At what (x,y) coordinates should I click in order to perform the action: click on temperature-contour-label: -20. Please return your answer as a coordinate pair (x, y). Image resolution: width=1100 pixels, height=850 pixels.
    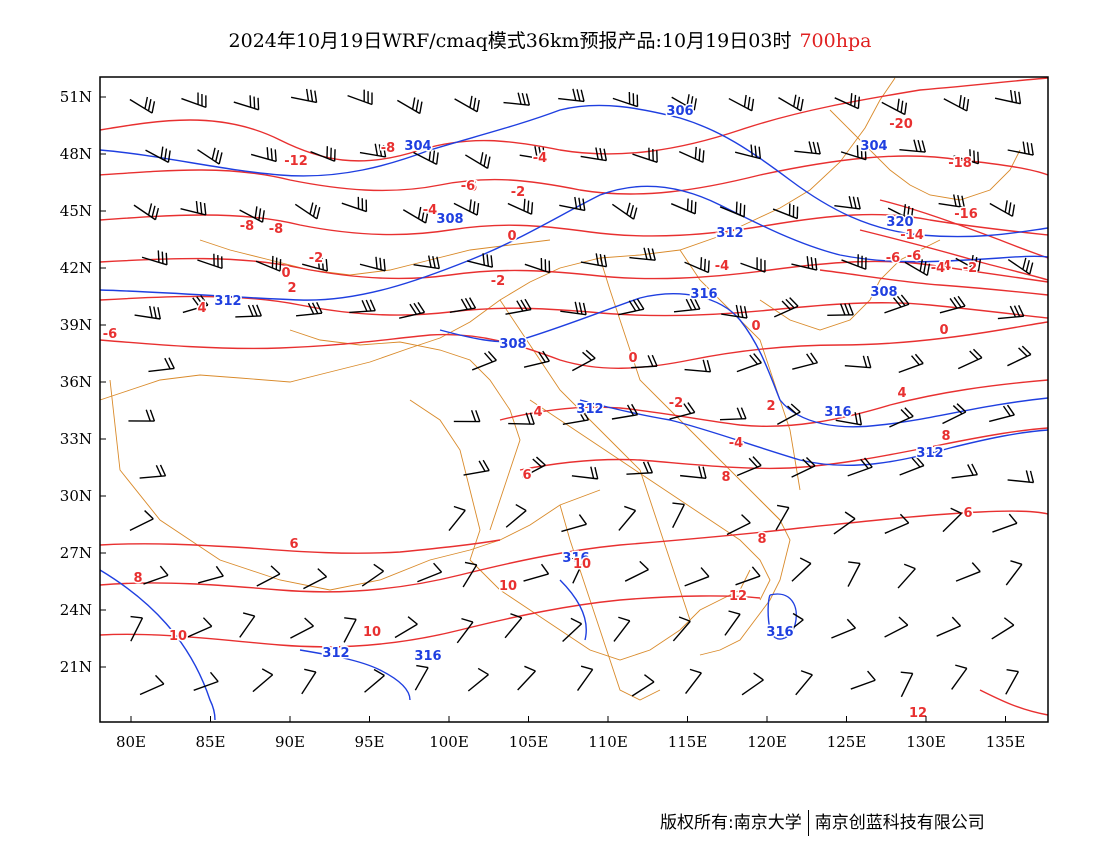
    Looking at the image, I should click on (901, 124).